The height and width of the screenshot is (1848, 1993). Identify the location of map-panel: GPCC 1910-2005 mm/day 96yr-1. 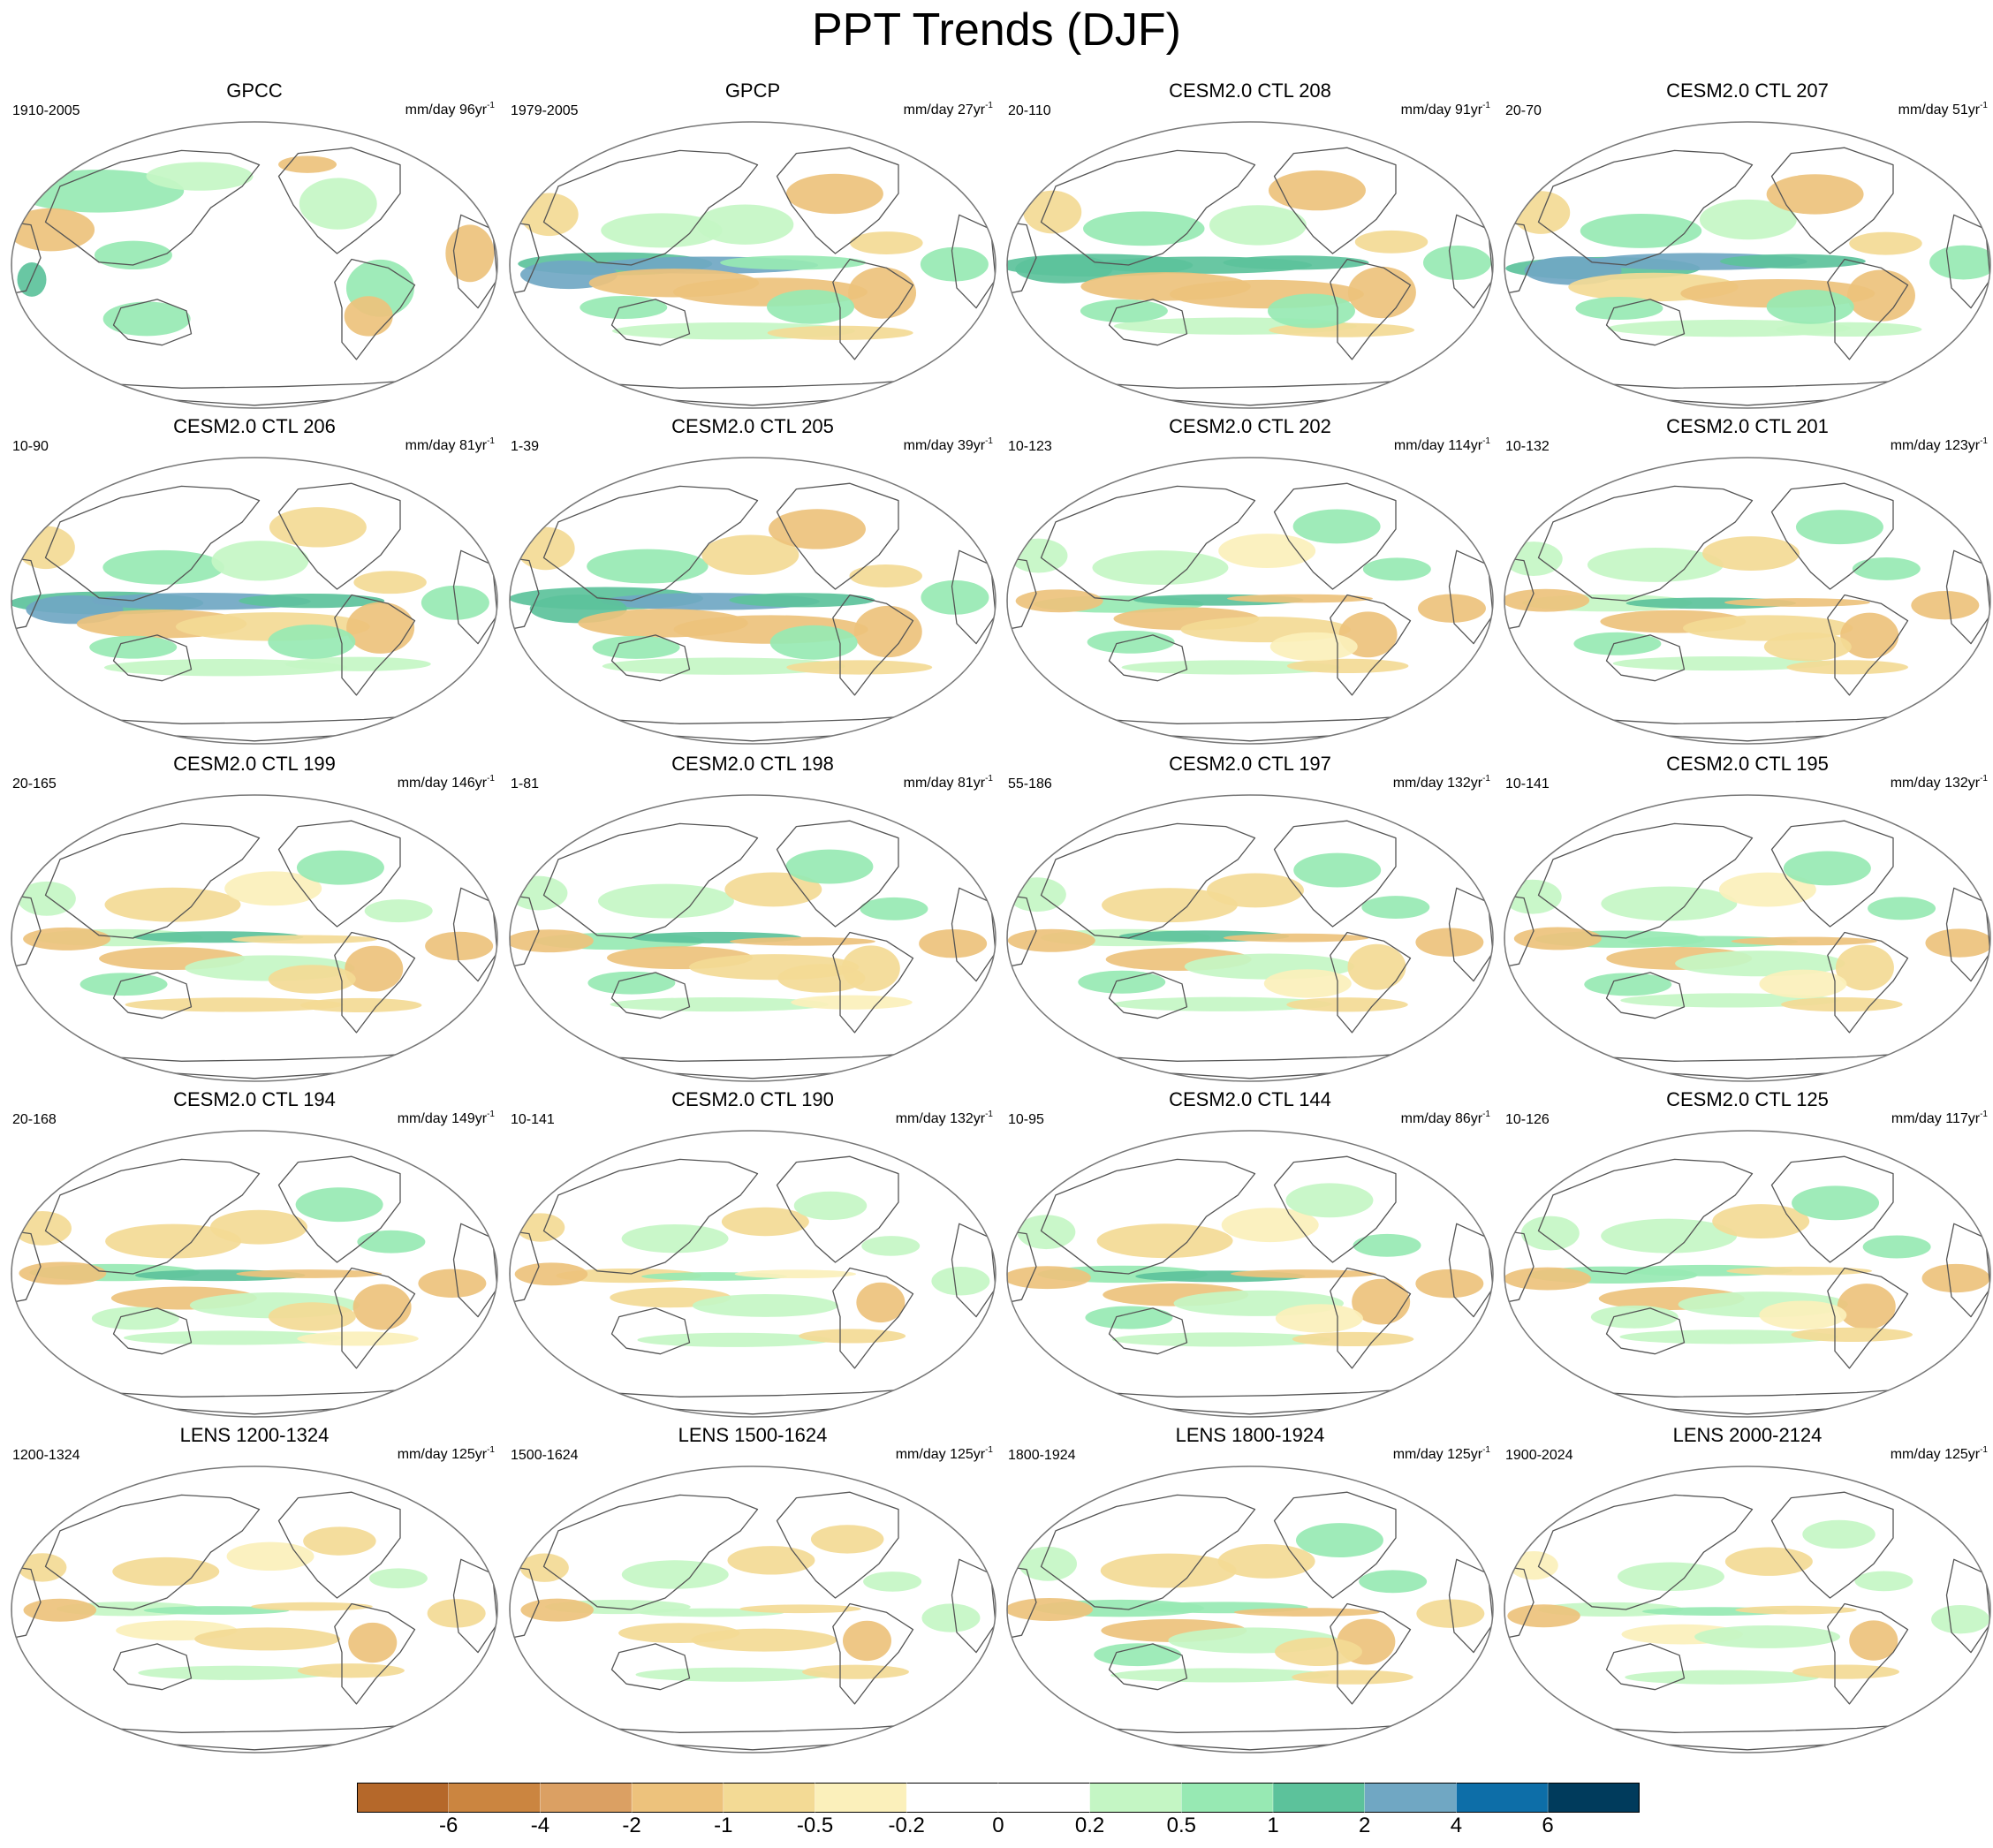
(254, 247).